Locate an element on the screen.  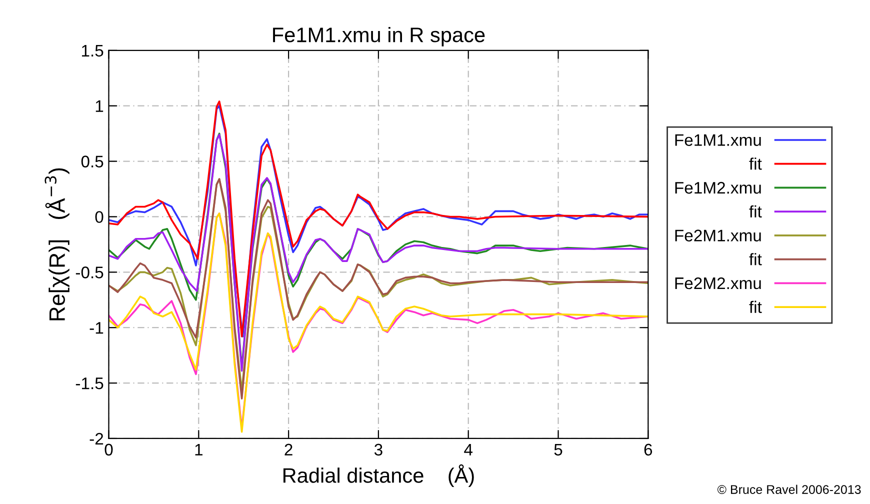
y-axis-title: Re[χ(R)] (Å$^{−3}$) is located at coordinates (57, 244).